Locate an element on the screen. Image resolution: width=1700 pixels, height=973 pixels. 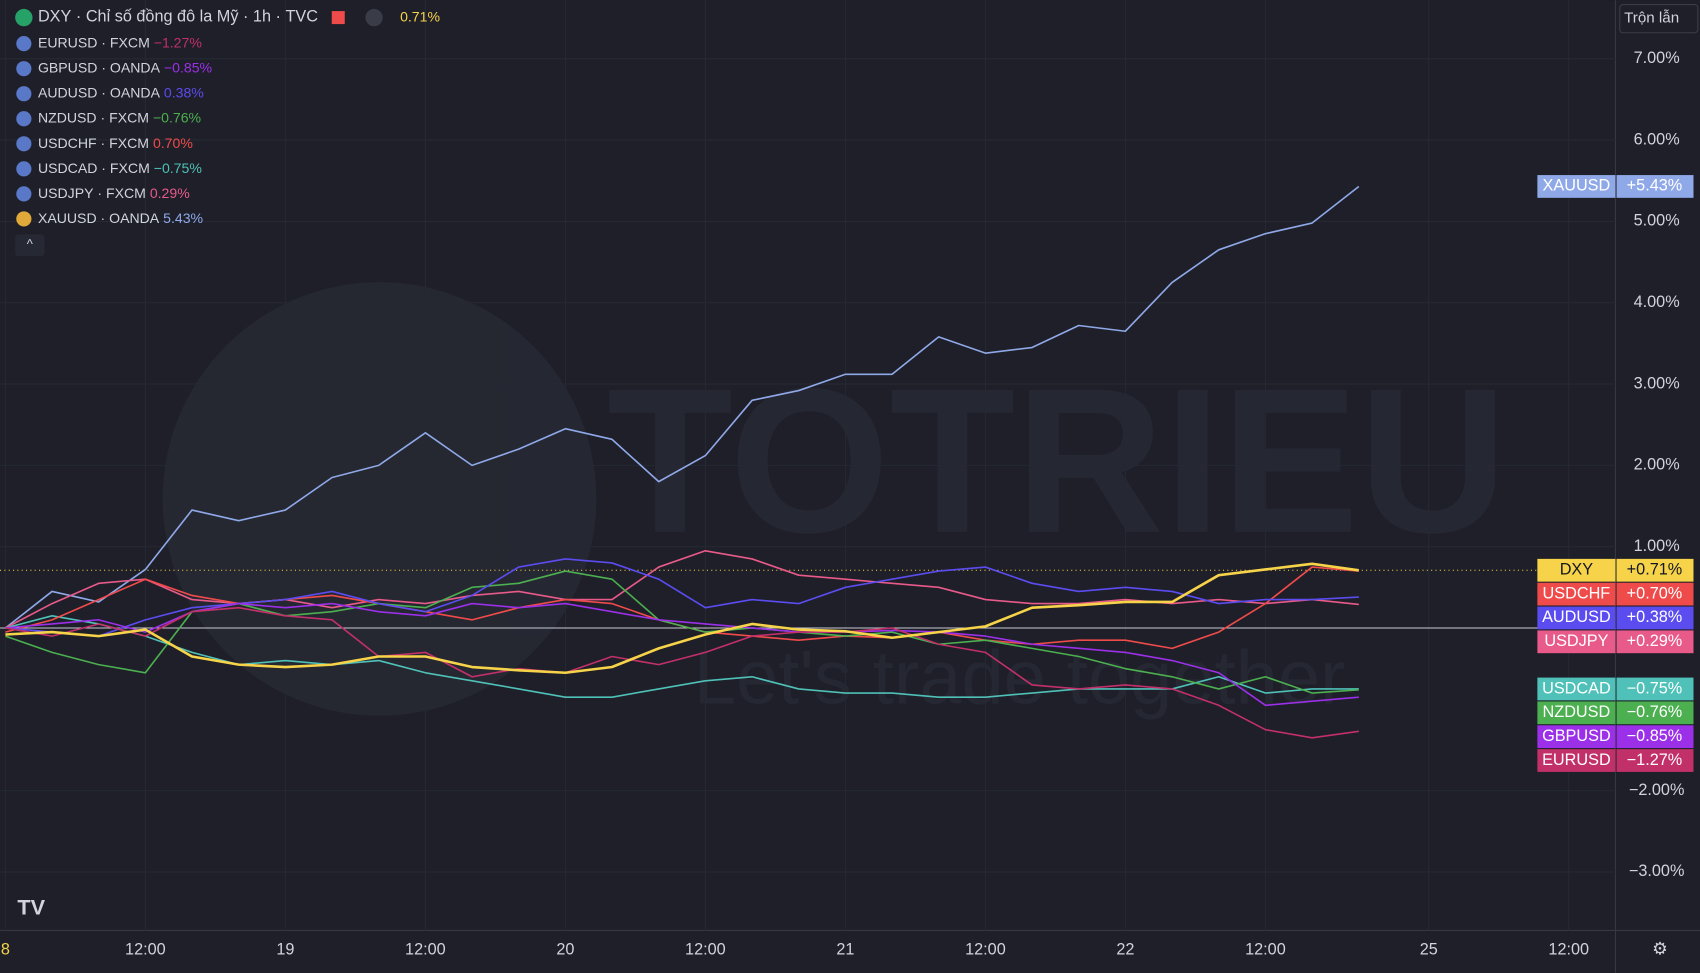
price-tag-value: +0.38% is located at coordinates (1655, 617).